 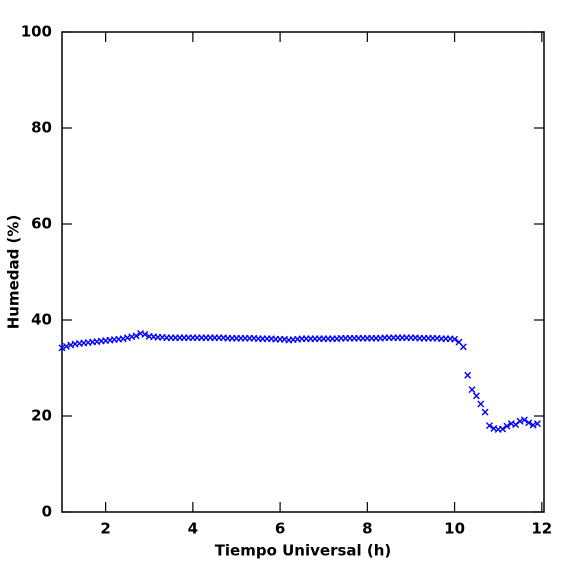 I want to click on y-axis-label: Humedad (%), so click(x=14, y=272).